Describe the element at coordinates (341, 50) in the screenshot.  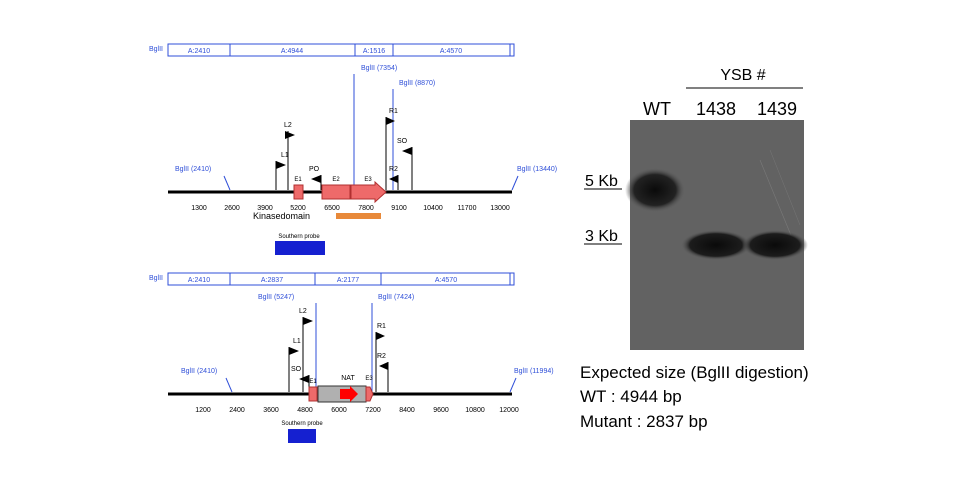
I see `wt-fragment-bar` at that location.